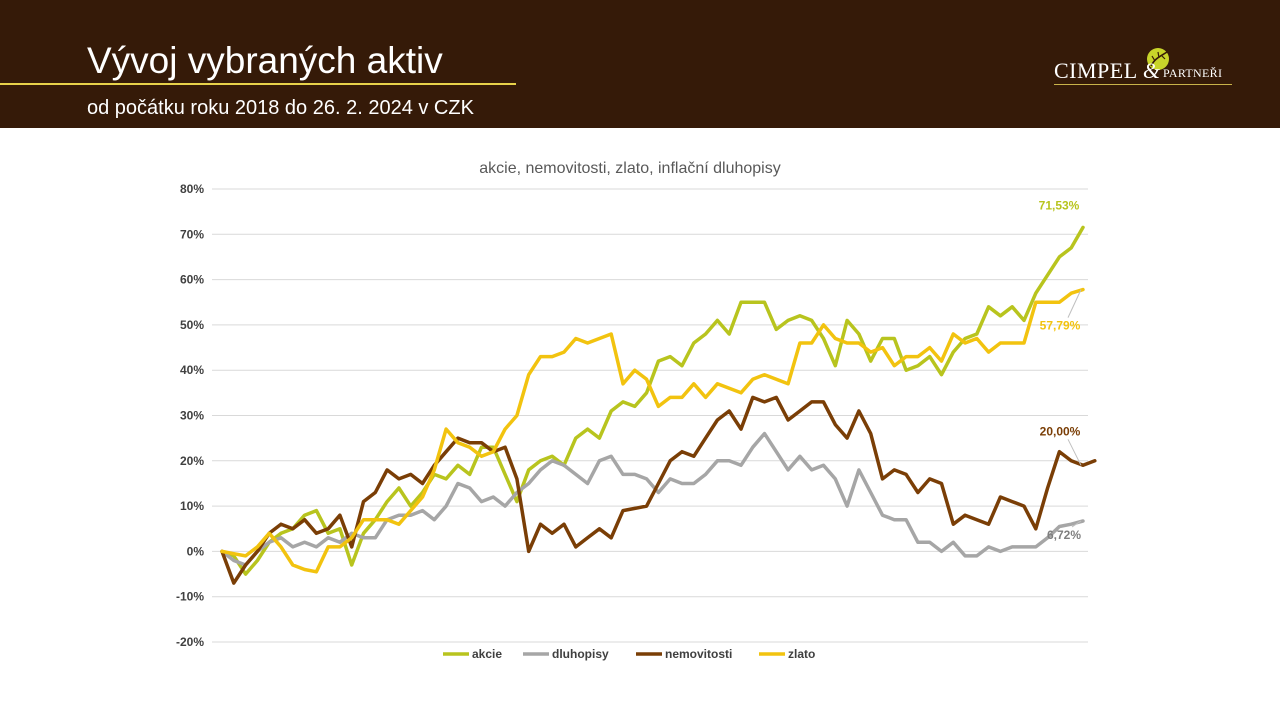 The image size is (1280, 720). Describe the element at coordinates (192, 325) in the screenshot. I see `y-tick-label: 50%` at that location.